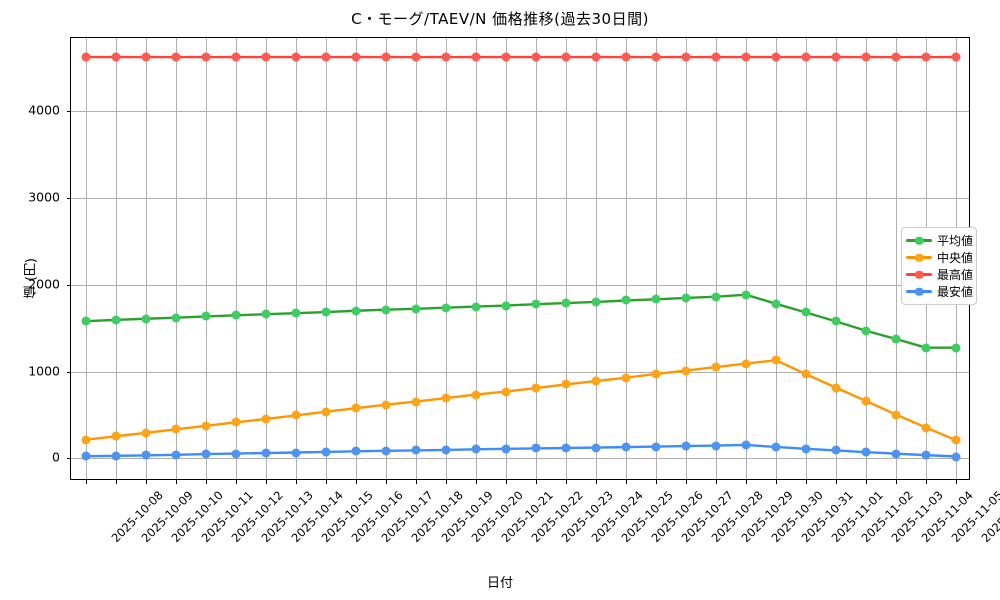 The image size is (1000, 600). I want to click on legend-item-3: 最安値, so click(940, 291).